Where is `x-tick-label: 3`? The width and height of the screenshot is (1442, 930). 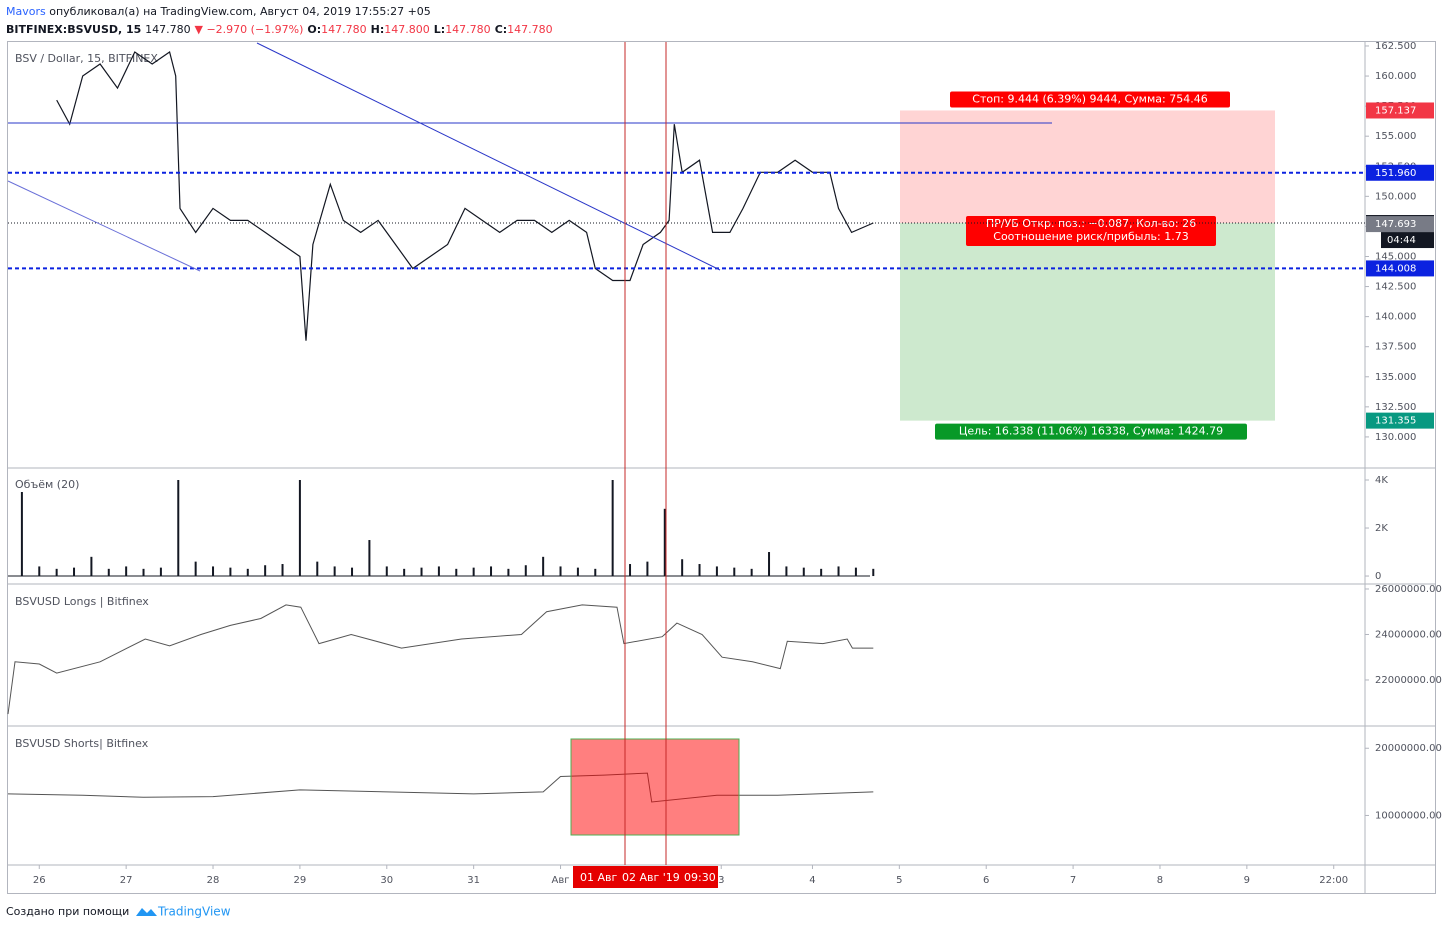 x-tick-label: 3 is located at coordinates (721, 880).